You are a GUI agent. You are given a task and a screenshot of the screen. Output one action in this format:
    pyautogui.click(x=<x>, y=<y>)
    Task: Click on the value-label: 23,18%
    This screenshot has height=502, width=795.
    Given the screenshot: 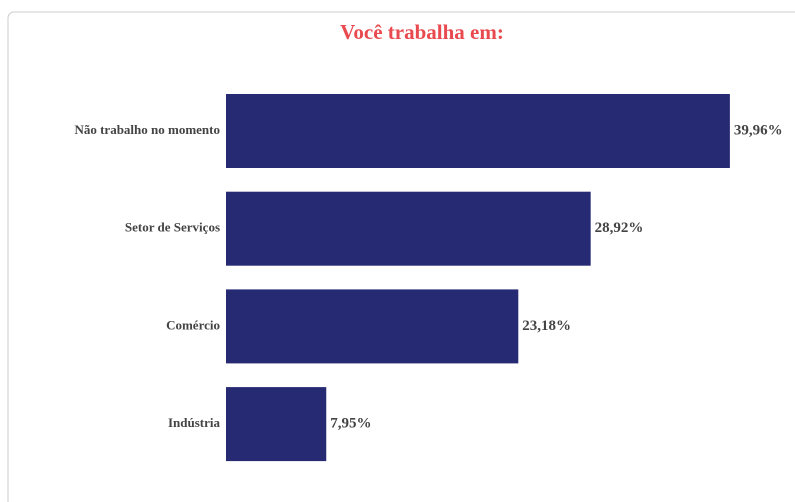 What is the action you would take?
    pyautogui.click(x=546, y=326)
    